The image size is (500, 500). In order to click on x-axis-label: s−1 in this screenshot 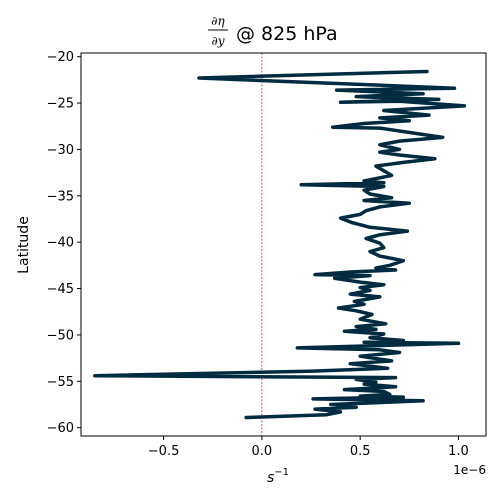, I will do `click(278, 476)`.